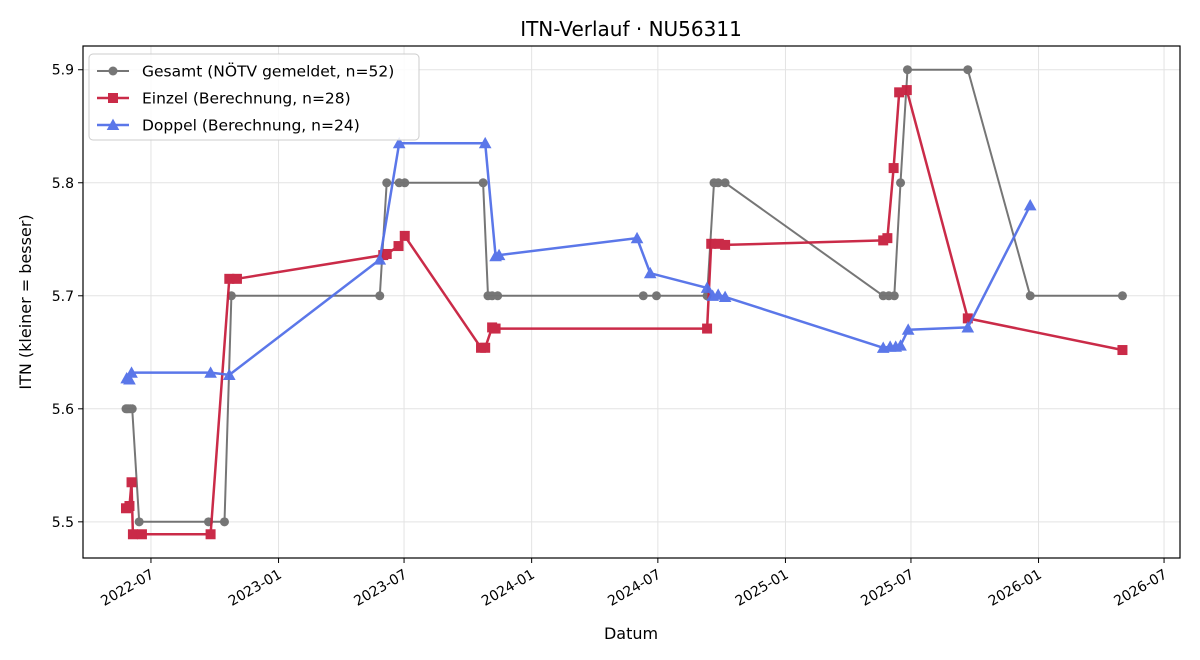 The image size is (1200, 660). I want to click on y-tick-label: 5.9, so click(63, 71).